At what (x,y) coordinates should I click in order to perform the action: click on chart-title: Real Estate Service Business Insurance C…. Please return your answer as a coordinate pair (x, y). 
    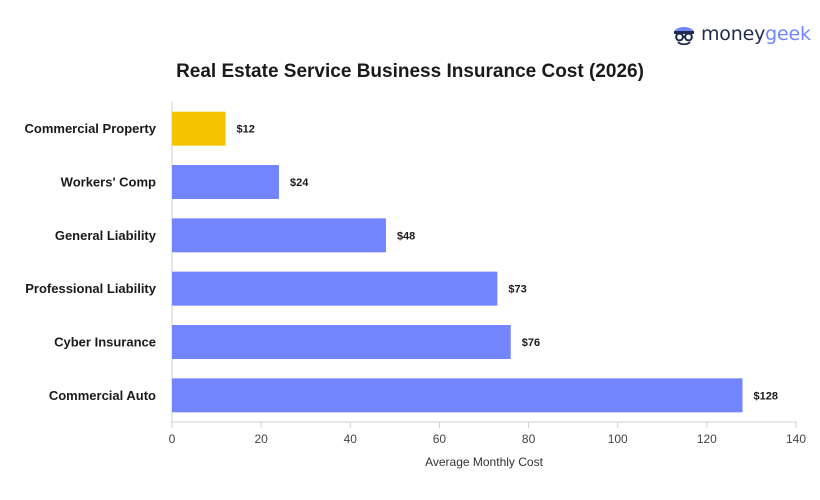
    Looking at the image, I should click on (410, 71).